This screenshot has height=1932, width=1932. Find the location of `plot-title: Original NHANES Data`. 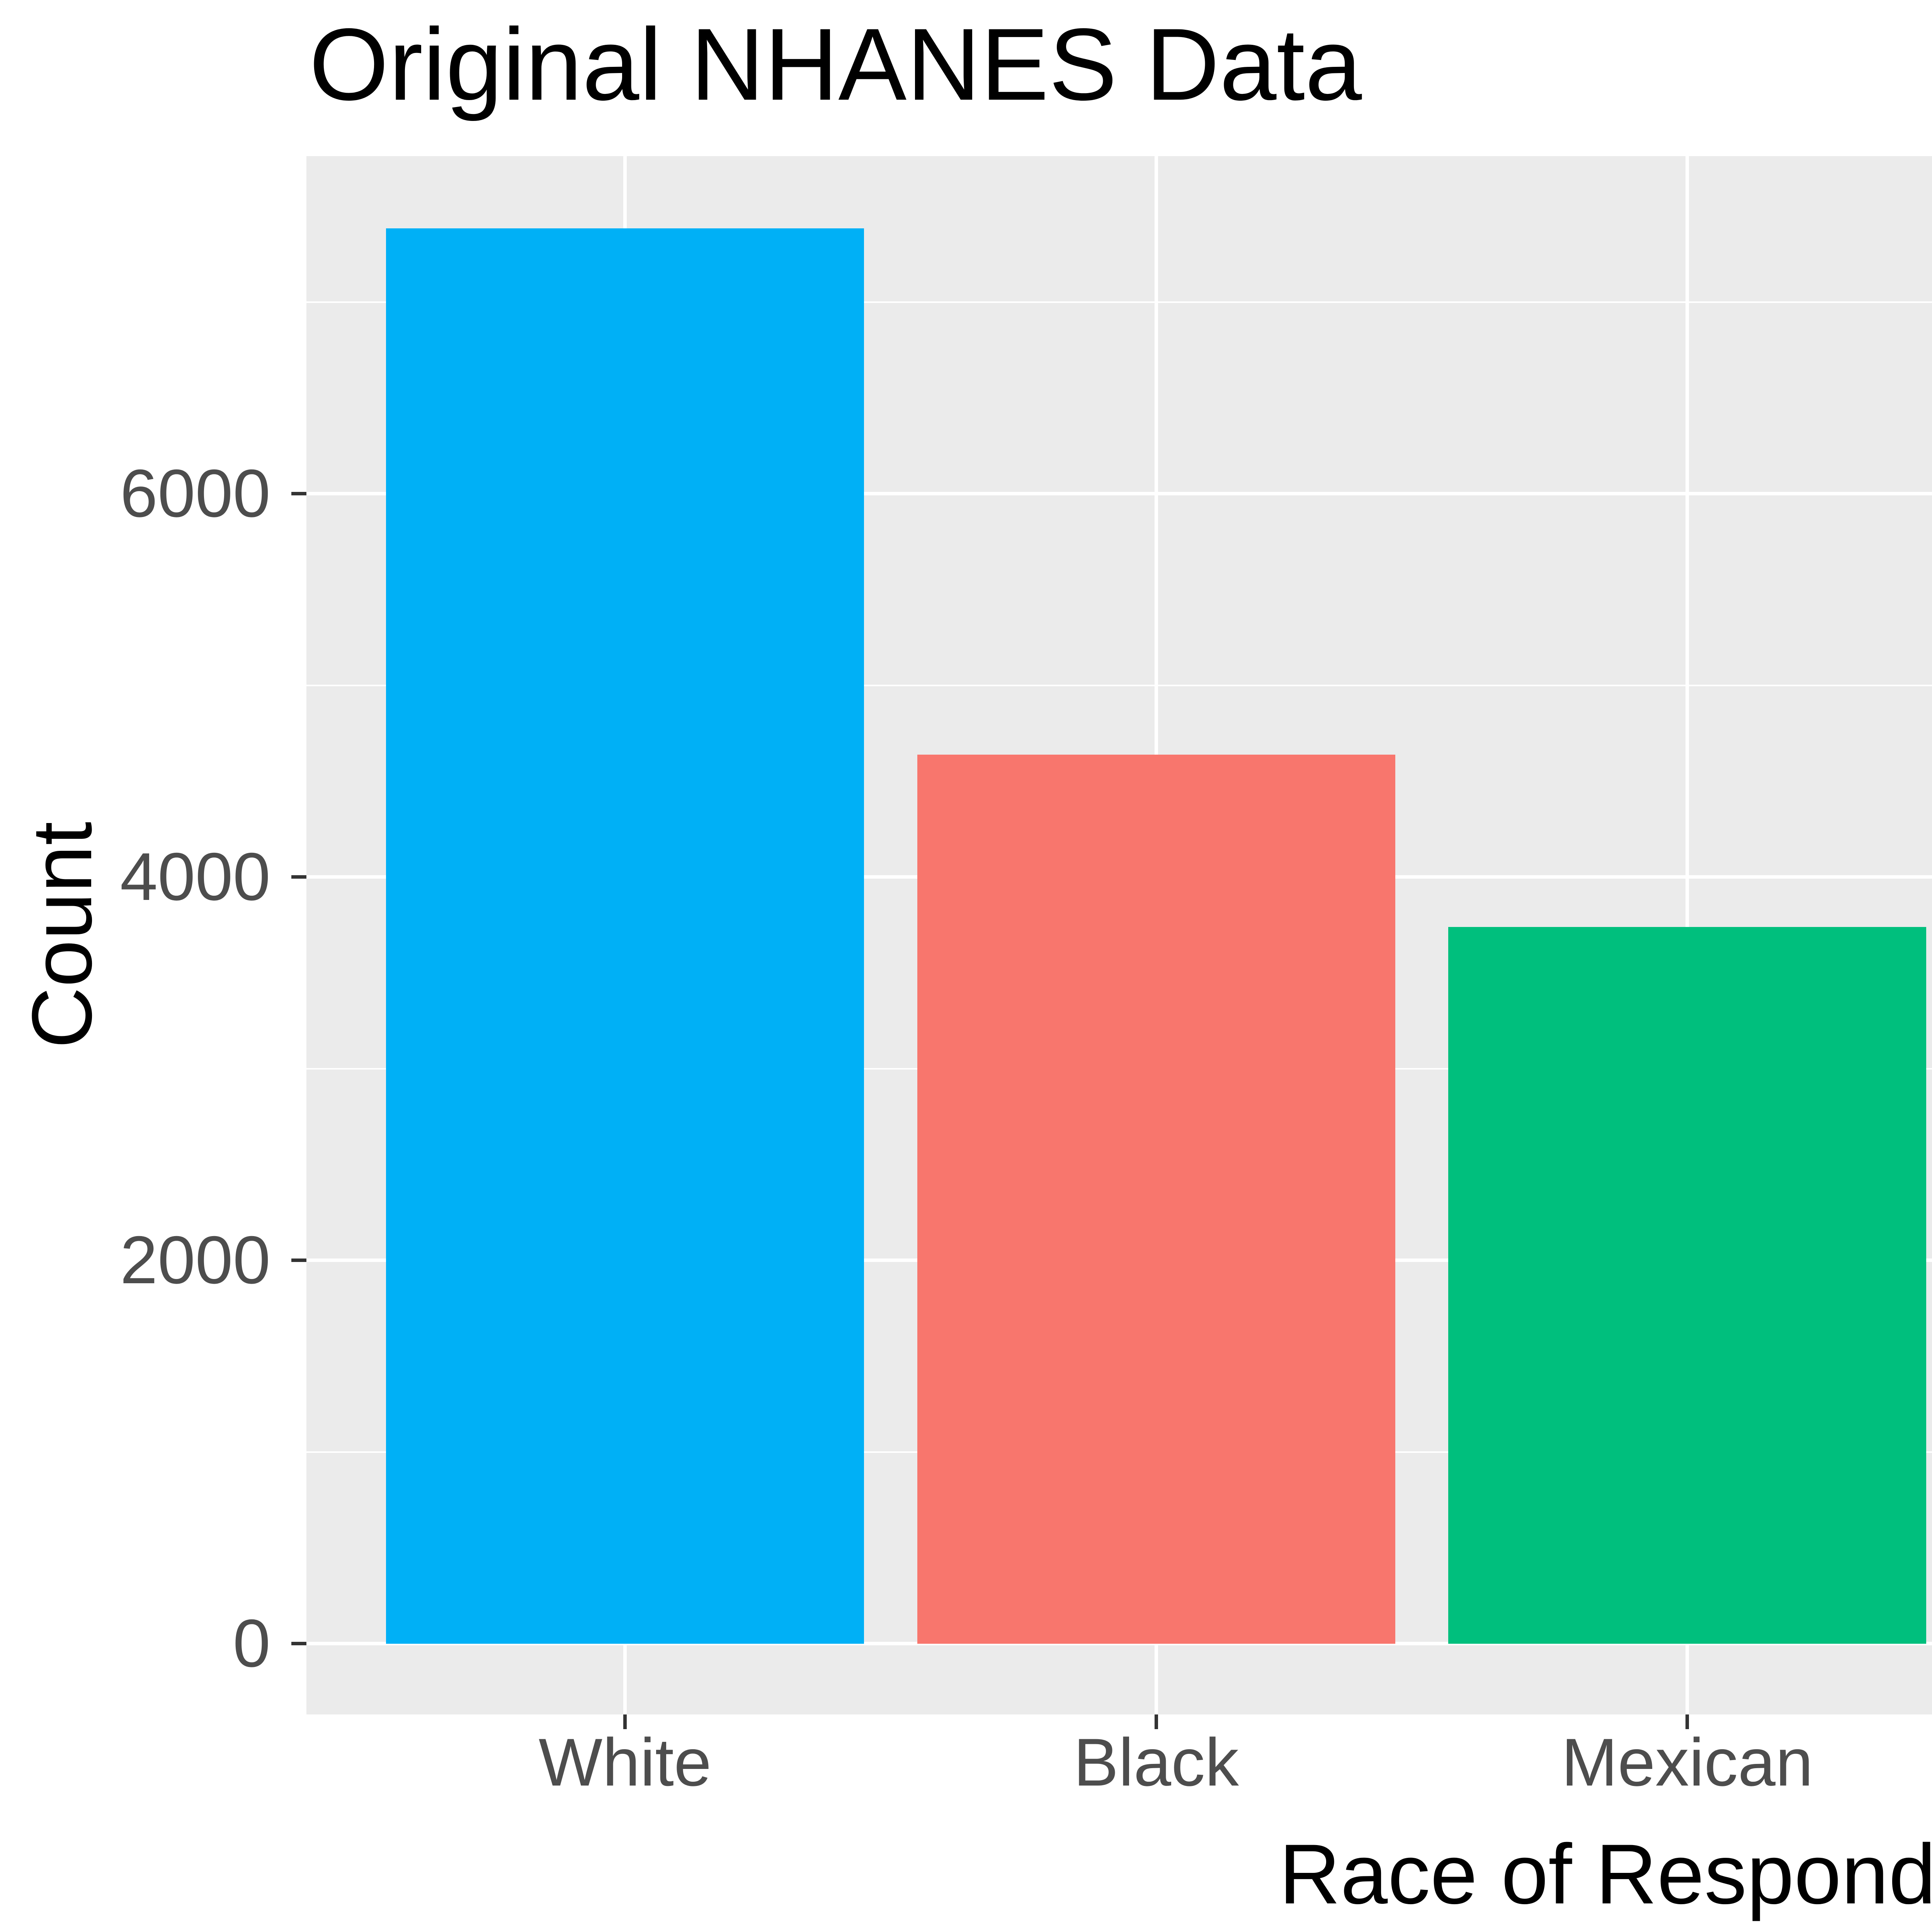

plot-title: Original NHANES Data is located at coordinates (836, 64).